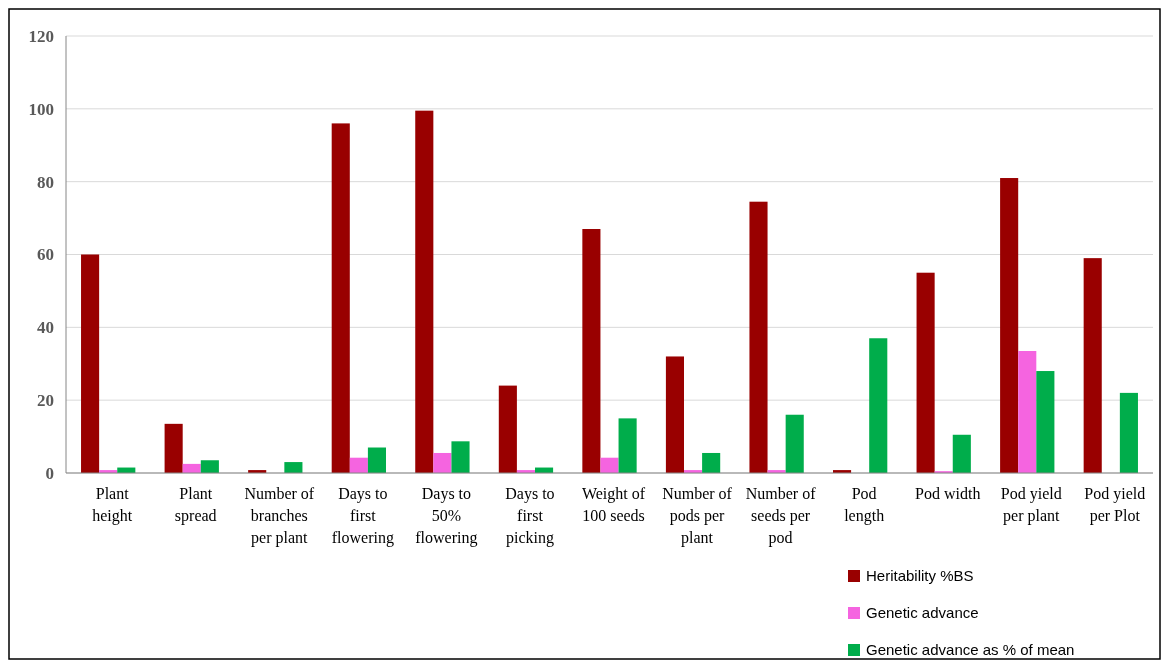 Image resolution: width=1161 pixels, height=660 pixels. Describe the element at coordinates (781, 516) in the screenshot. I see `x-tick-label: Number of seeds per pod` at that location.